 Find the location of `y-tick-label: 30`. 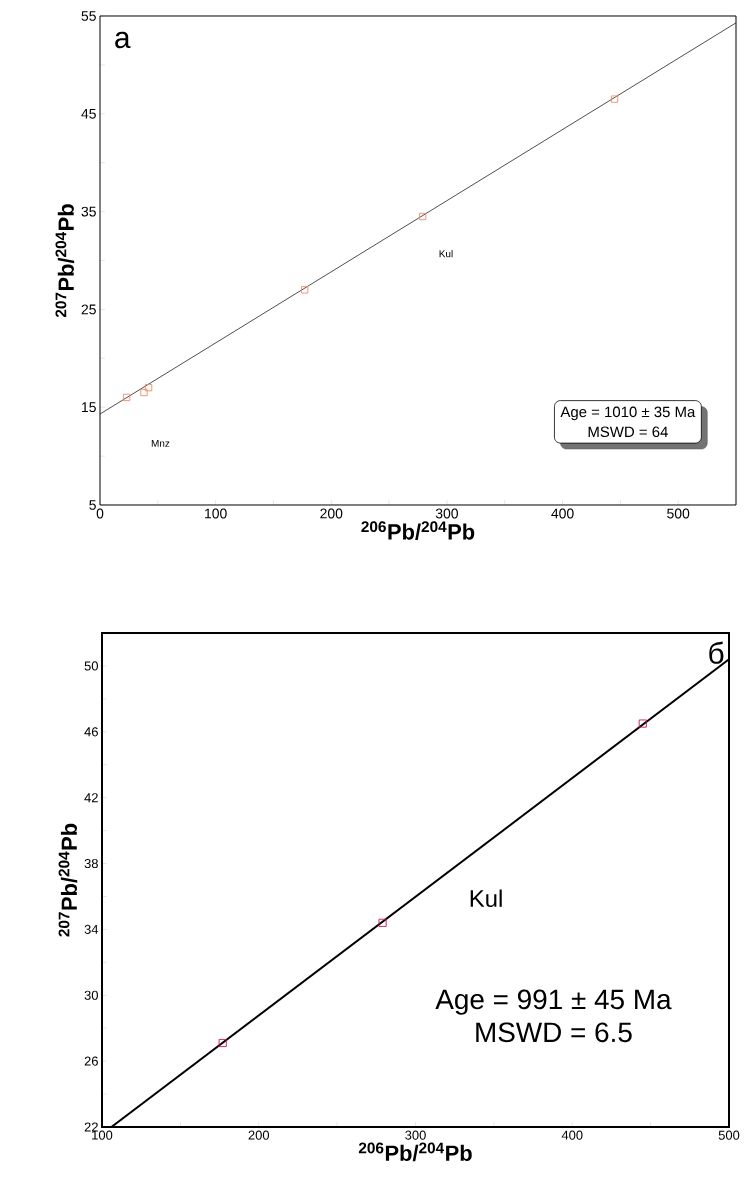

y-tick-label: 30 is located at coordinates (91, 995).